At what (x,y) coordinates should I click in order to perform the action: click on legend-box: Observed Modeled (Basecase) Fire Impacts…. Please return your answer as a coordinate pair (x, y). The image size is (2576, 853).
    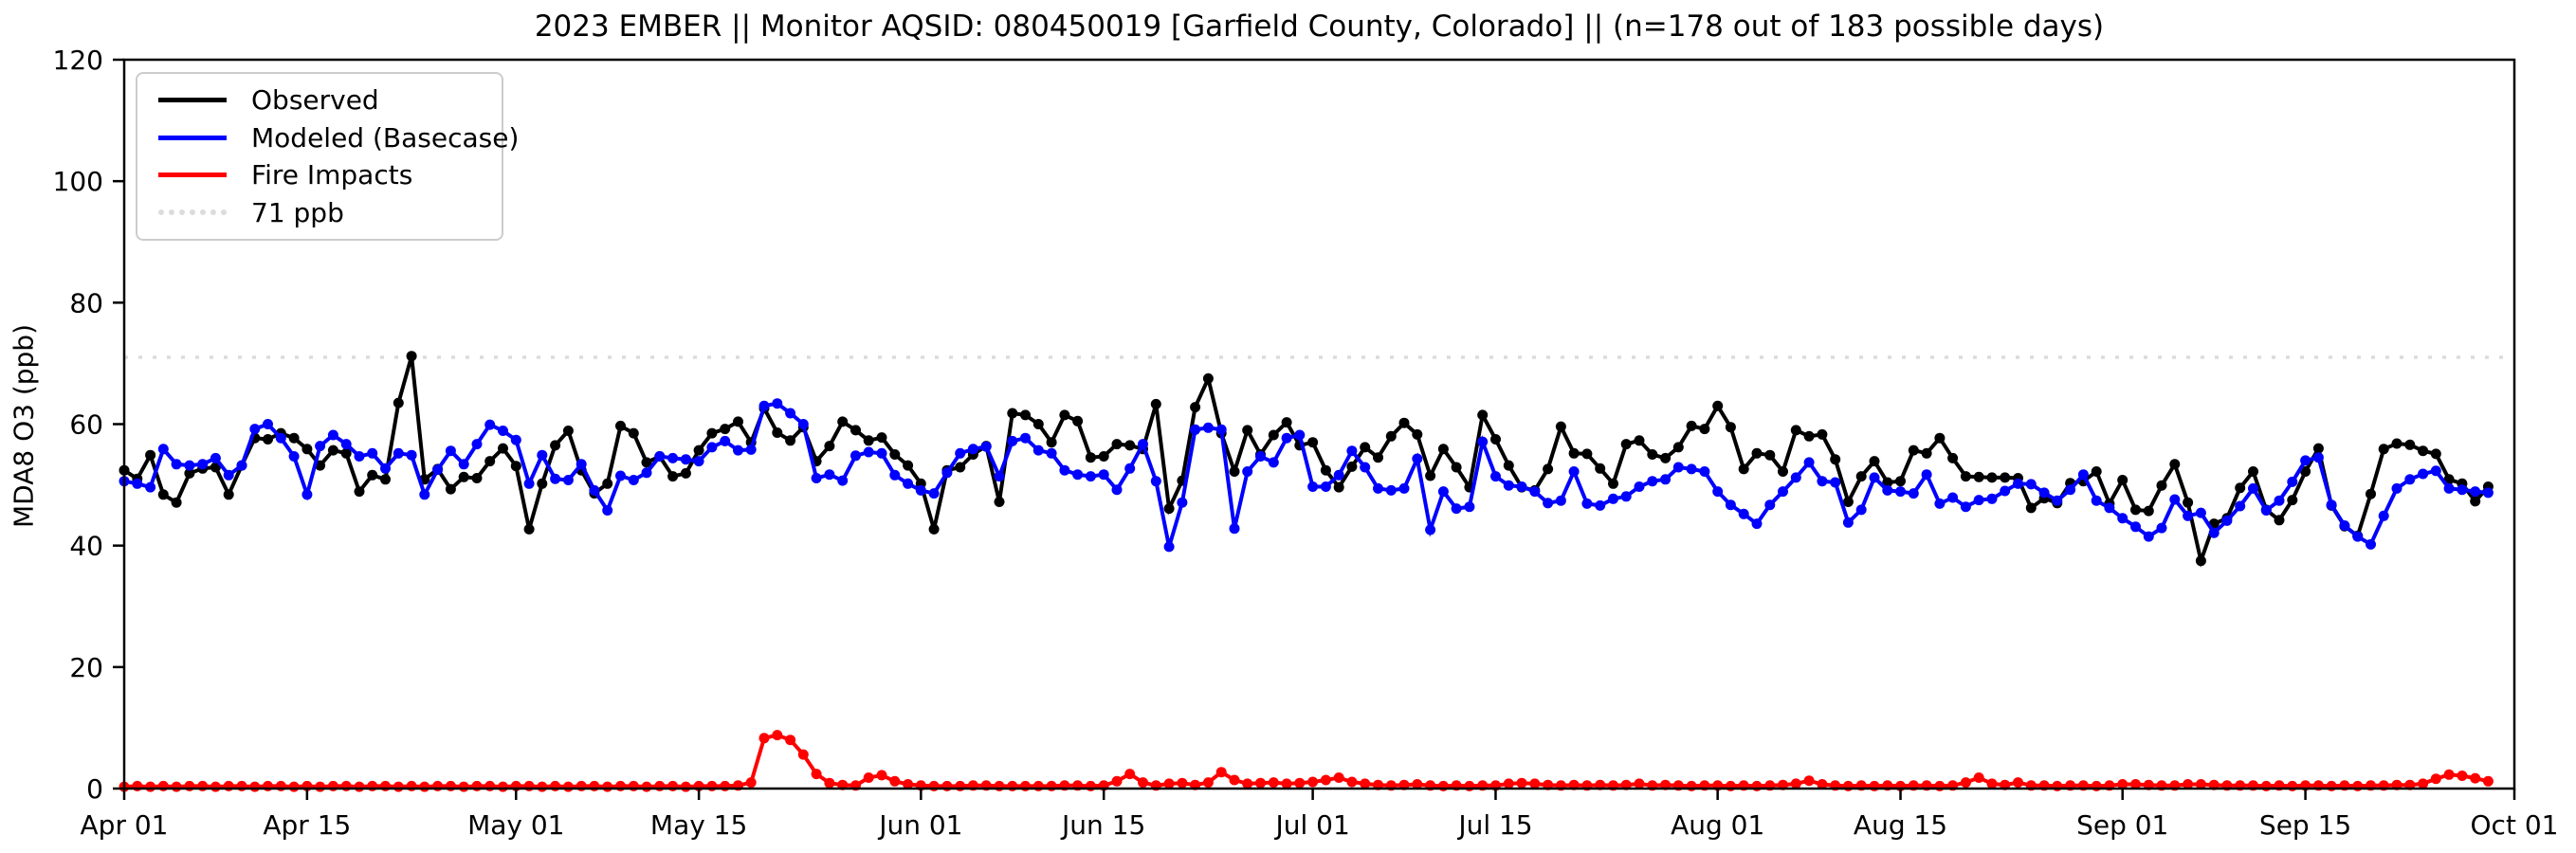
    Looking at the image, I should click on (327, 156).